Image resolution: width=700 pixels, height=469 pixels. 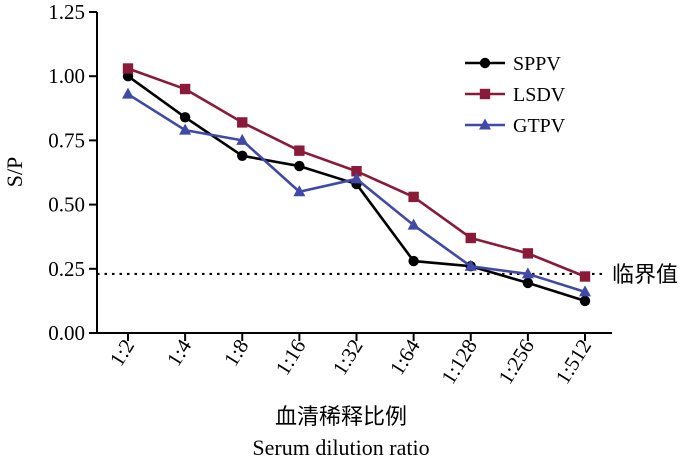 I want to click on x-tick-label: 1:32, so click(x=348, y=357).